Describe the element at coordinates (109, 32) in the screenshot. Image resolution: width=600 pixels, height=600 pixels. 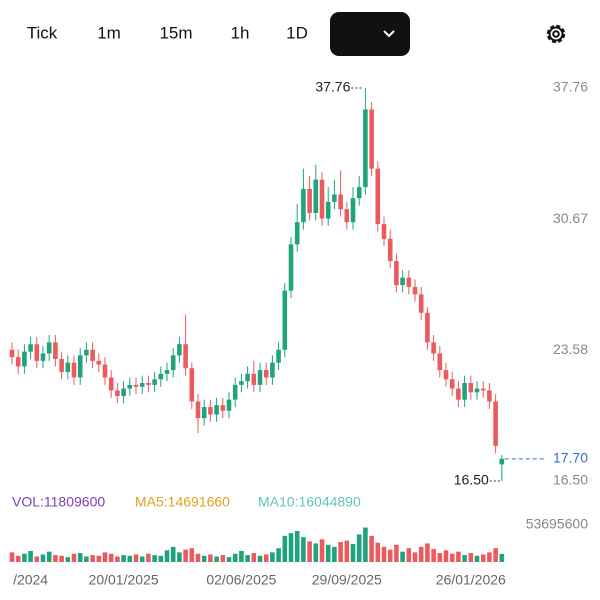
I see `timeframe-tab: 1m` at that location.